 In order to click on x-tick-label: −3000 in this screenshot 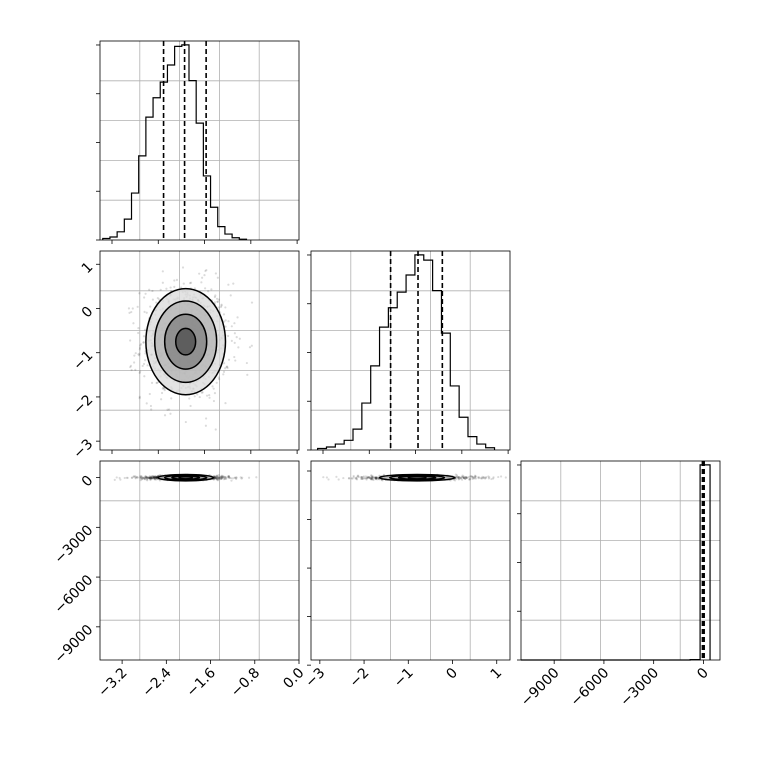, I will do `click(639, 687)`.